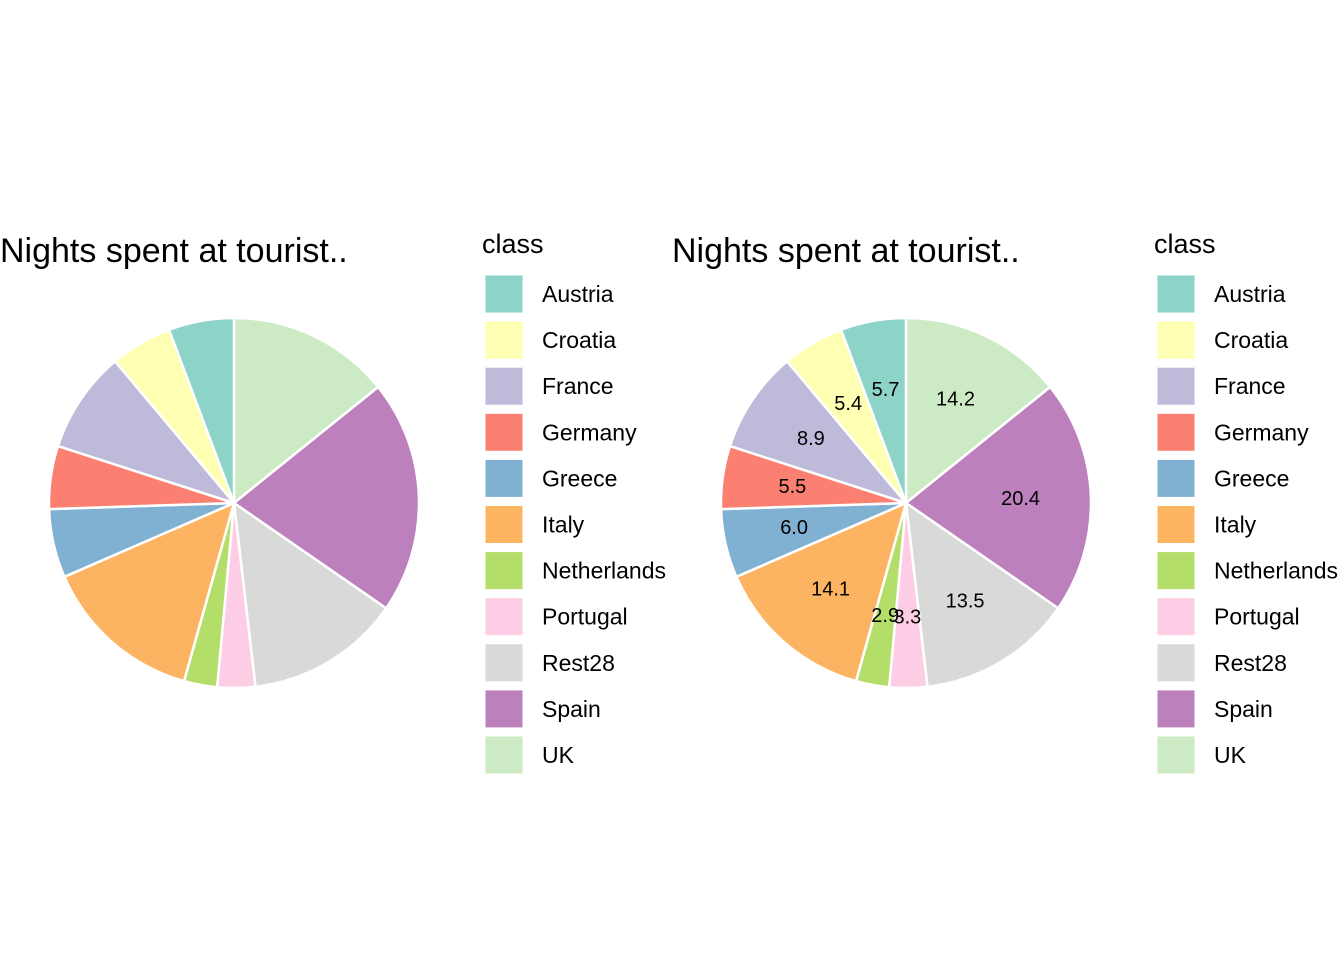 This screenshot has width=1344, height=960. I want to click on data-label-rest28: 13.5, so click(965, 601).